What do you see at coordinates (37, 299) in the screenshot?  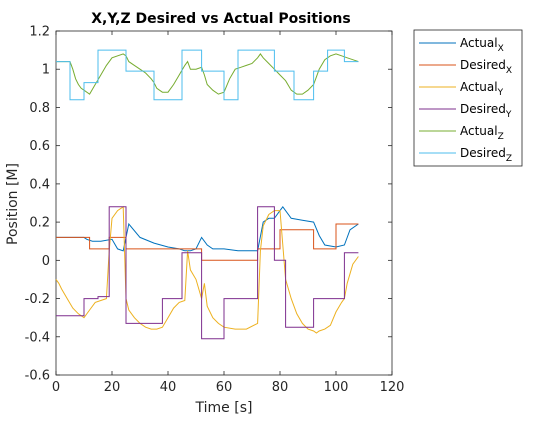 I see `y-tick-label: -0.2` at bounding box center [37, 299].